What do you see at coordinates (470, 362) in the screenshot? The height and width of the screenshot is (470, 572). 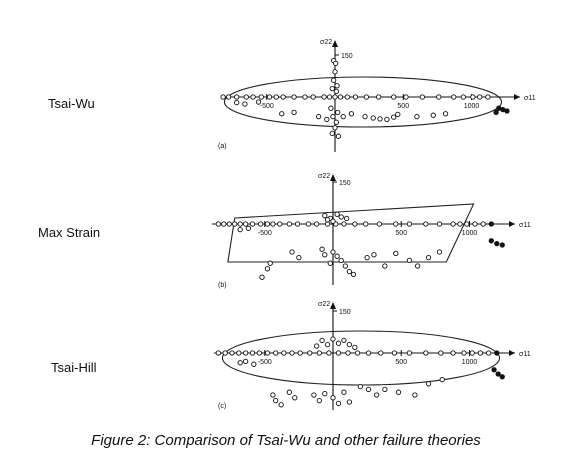 I see `x-tick-label-2-2: 1000` at bounding box center [470, 362].